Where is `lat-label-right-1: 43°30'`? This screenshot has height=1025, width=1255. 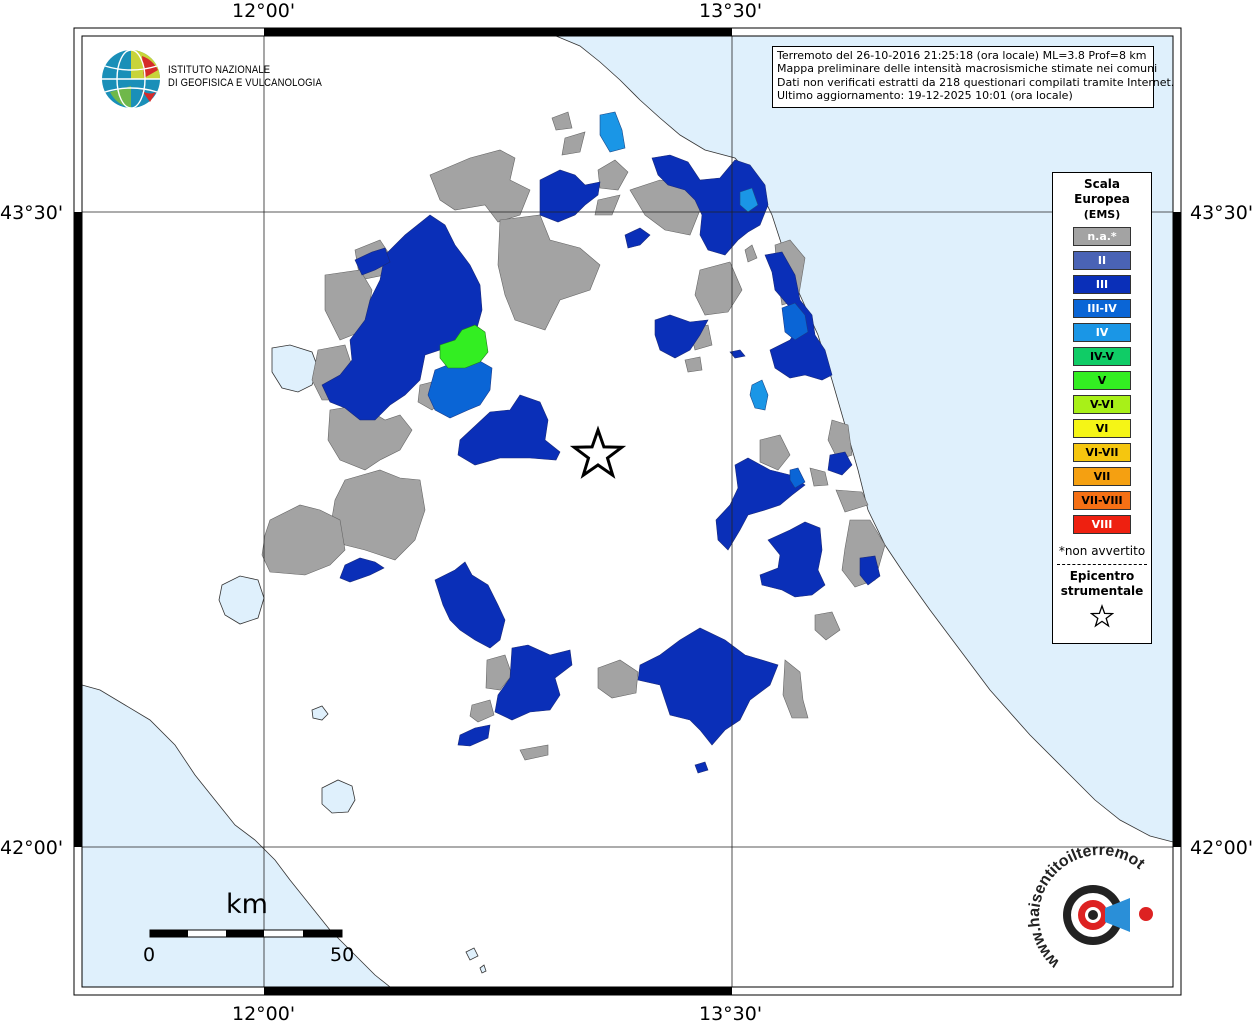 lat-label-right-1: 43°30' is located at coordinates (1222, 213).